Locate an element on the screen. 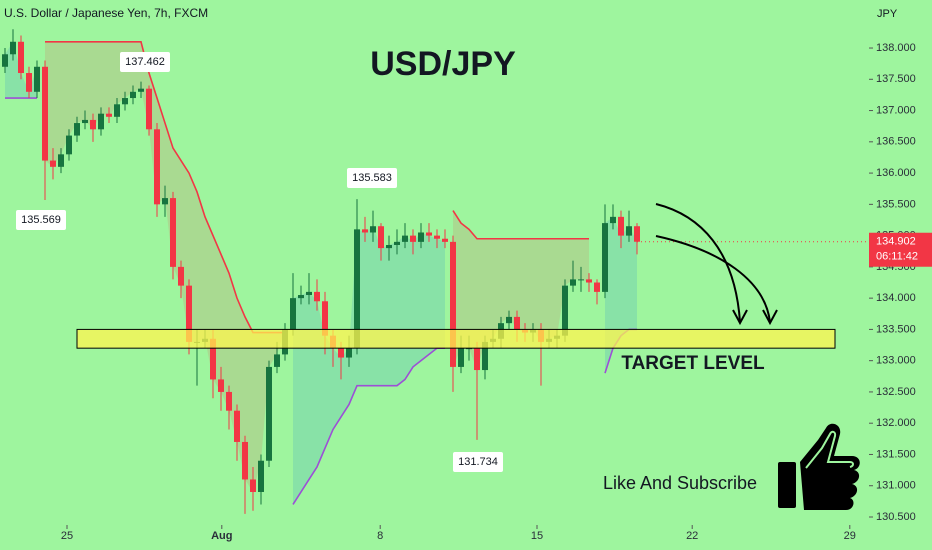 This screenshot has height=550, width=932. y-tick-label: 131.000 is located at coordinates (896, 486).